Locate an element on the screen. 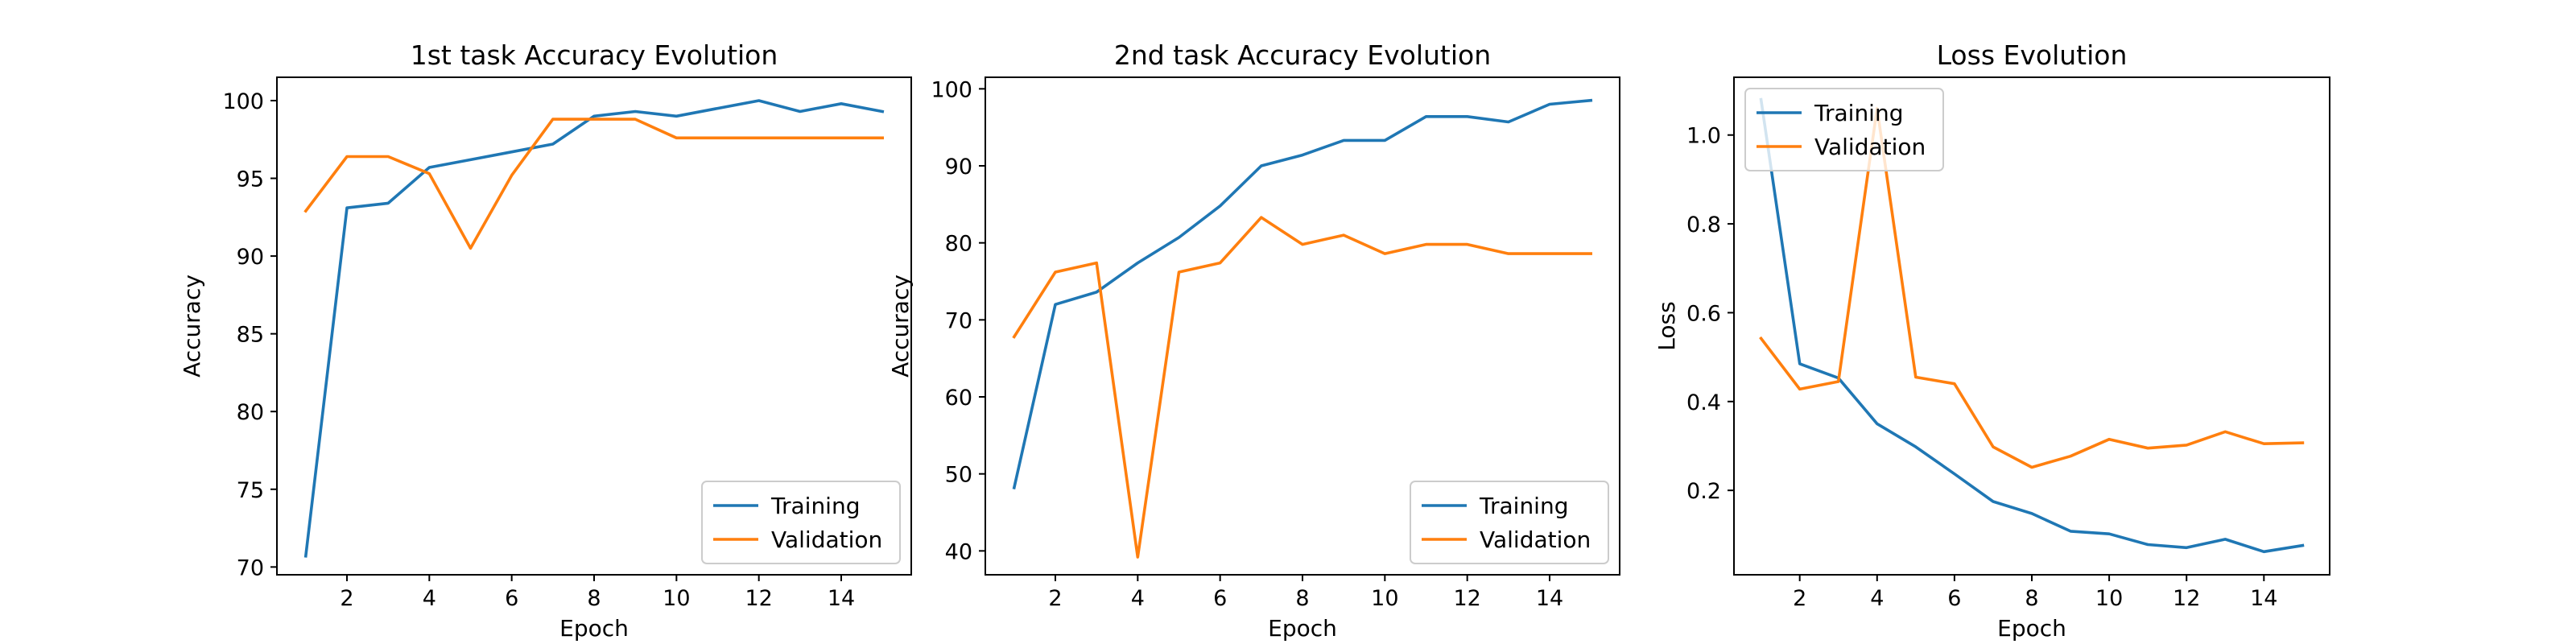  y-tick-label: 0.4 is located at coordinates (1703, 402).